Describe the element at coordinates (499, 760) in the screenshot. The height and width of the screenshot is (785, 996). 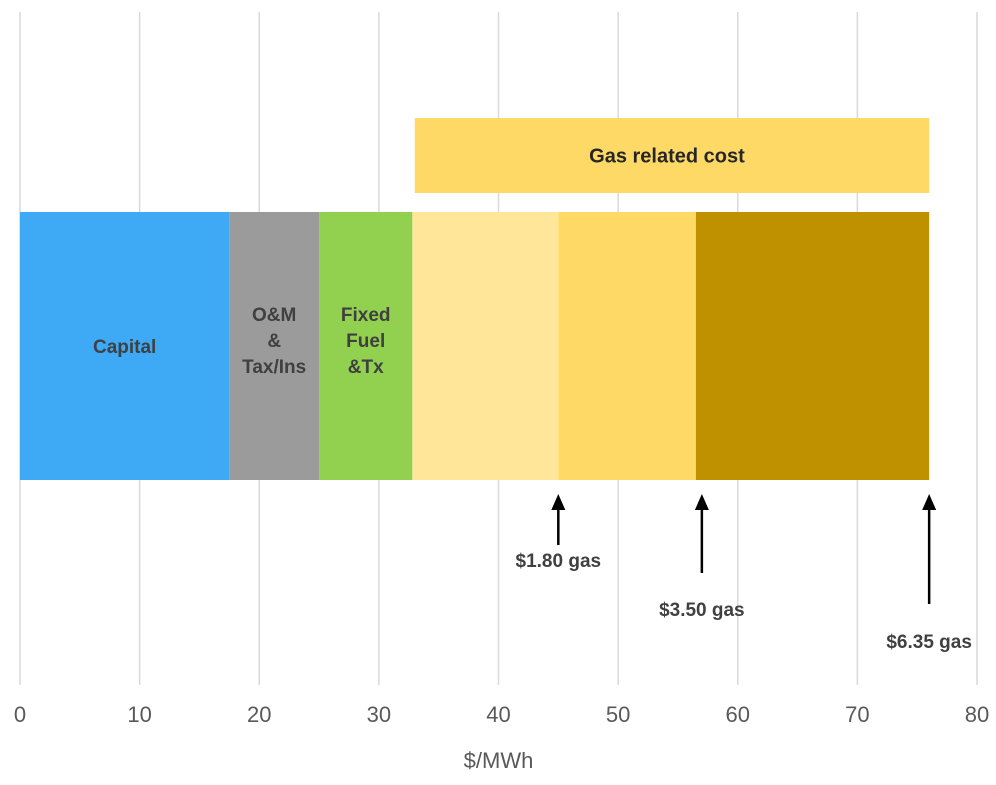
I see `x-axis-title: $/MWh` at that location.